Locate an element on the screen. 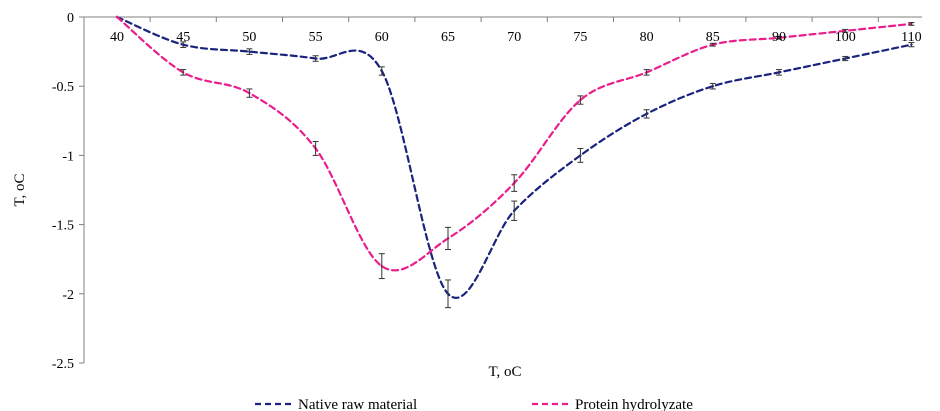 This screenshot has width=940, height=411. legend-label-1: Native raw material is located at coordinates (357, 404).